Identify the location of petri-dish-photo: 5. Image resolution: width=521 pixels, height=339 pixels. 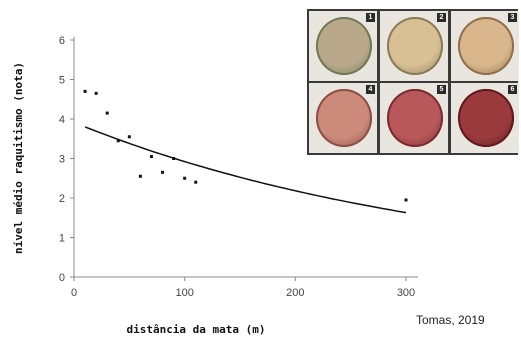
(414, 118).